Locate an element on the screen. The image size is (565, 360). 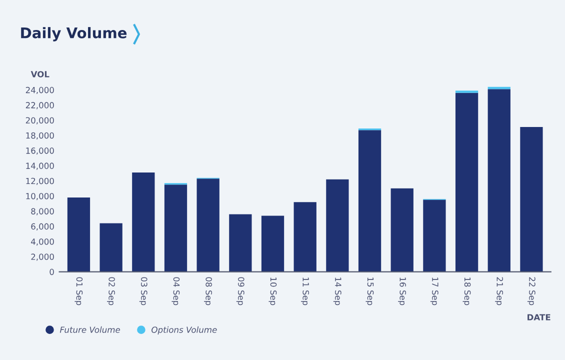
x-tick-label: 22 Sep is located at coordinates (531, 291).